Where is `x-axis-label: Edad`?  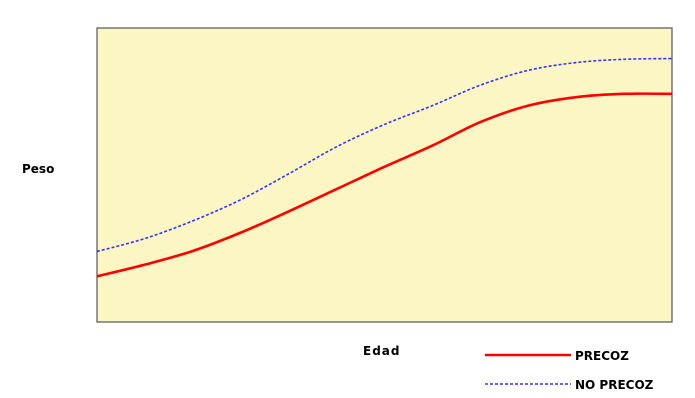 x-axis-label: Edad is located at coordinates (381, 351).